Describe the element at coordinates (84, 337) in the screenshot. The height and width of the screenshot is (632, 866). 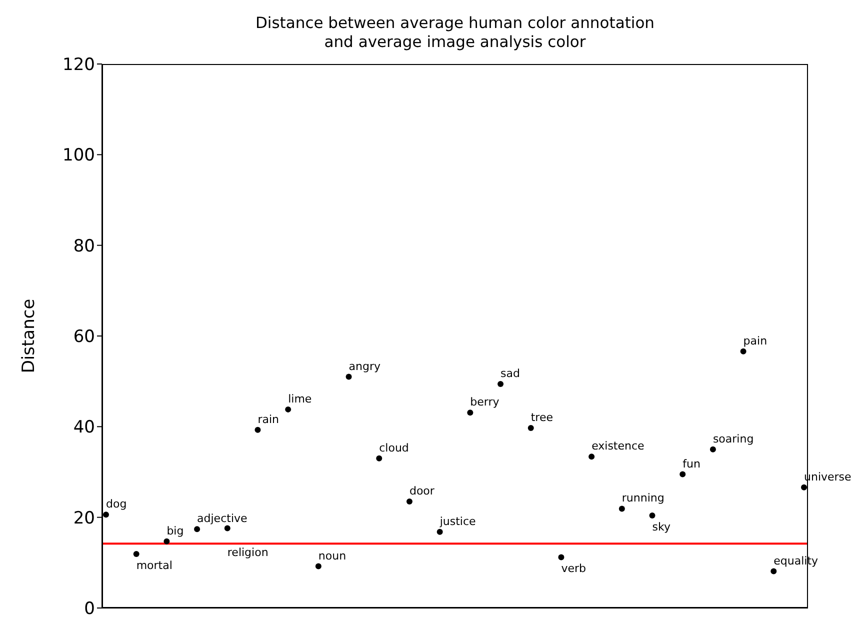
I see `y-tick-label: 60` at that location.